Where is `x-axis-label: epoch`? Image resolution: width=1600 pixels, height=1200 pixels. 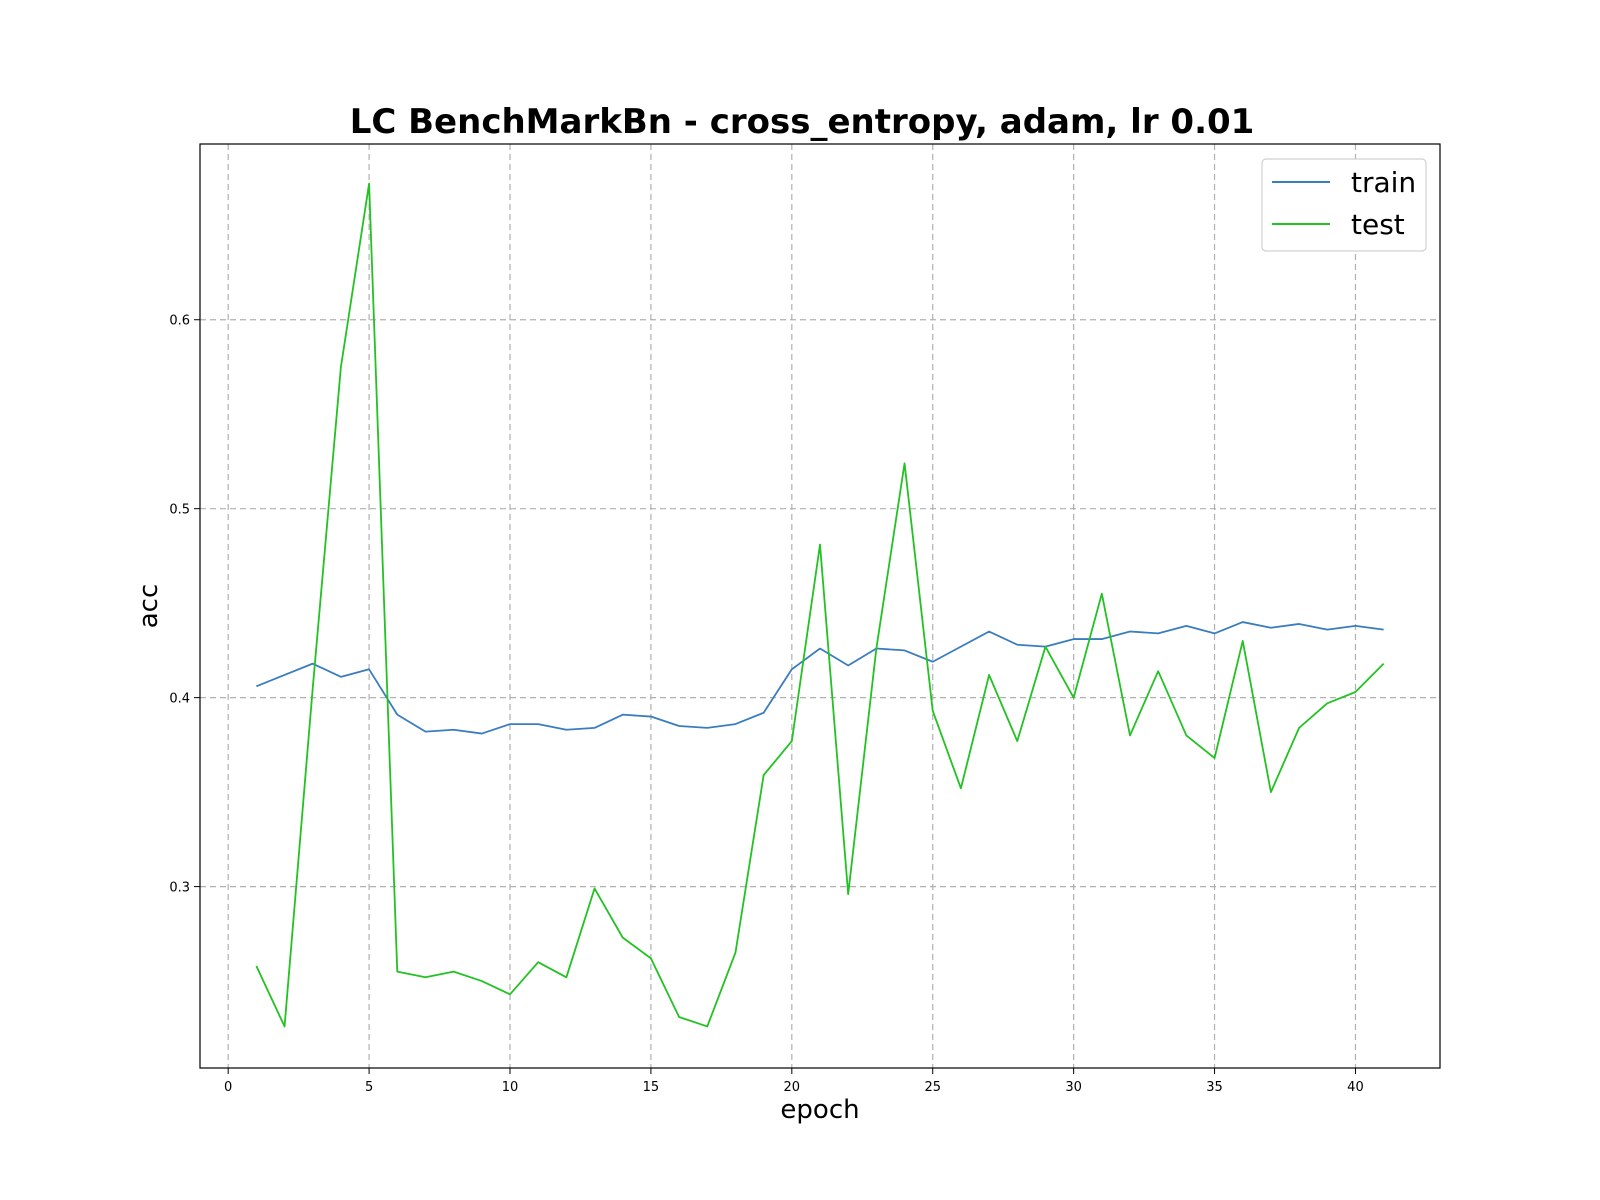
x-axis-label: epoch is located at coordinates (819, 1110).